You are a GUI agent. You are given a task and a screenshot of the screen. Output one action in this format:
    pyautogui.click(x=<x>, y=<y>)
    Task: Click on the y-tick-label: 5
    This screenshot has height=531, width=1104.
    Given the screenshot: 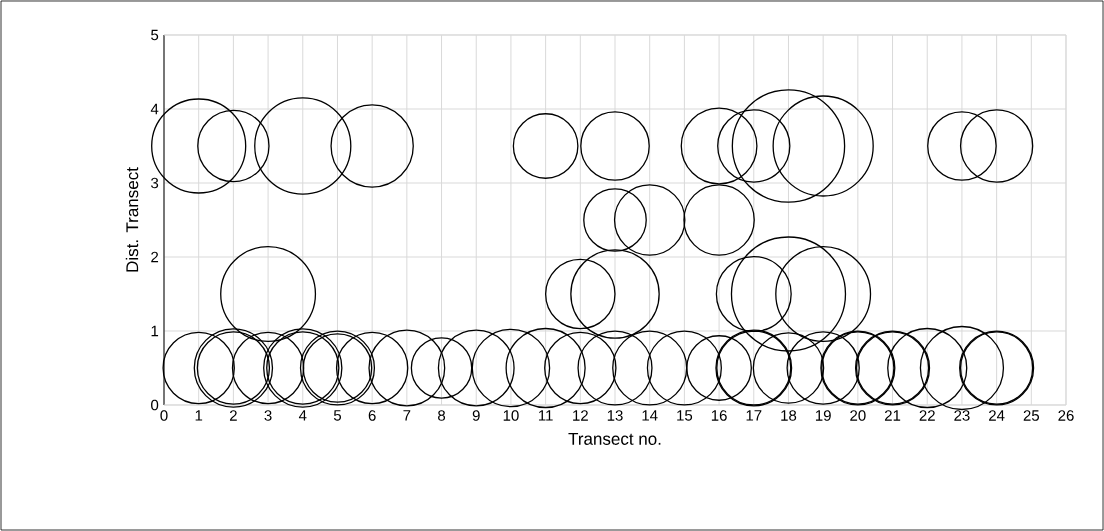 What is the action you would take?
    pyautogui.click(x=155, y=35)
    